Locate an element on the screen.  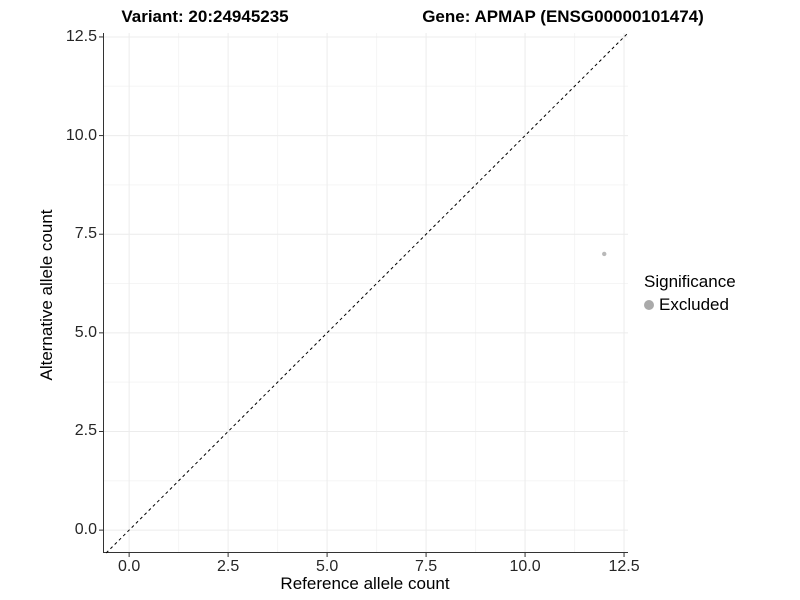
y-tick-label: 7.5 is located at coordinates (85, 234).